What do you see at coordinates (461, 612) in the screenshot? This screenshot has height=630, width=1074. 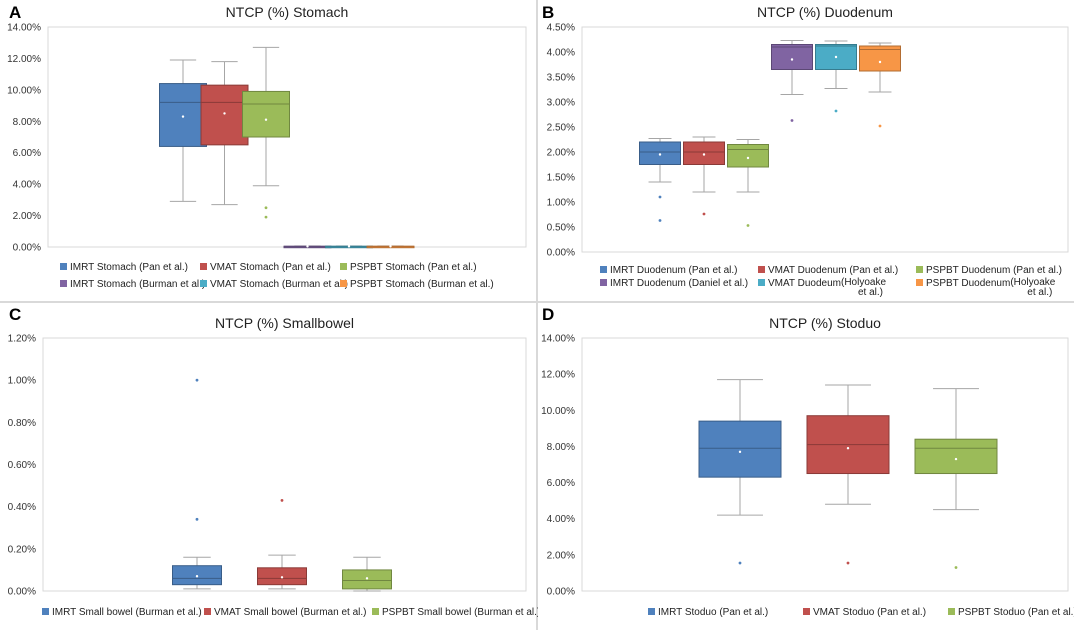 I see `legend-label: PSPBT Small bowel (Burman et al.)` at bounding box center [461, 612].